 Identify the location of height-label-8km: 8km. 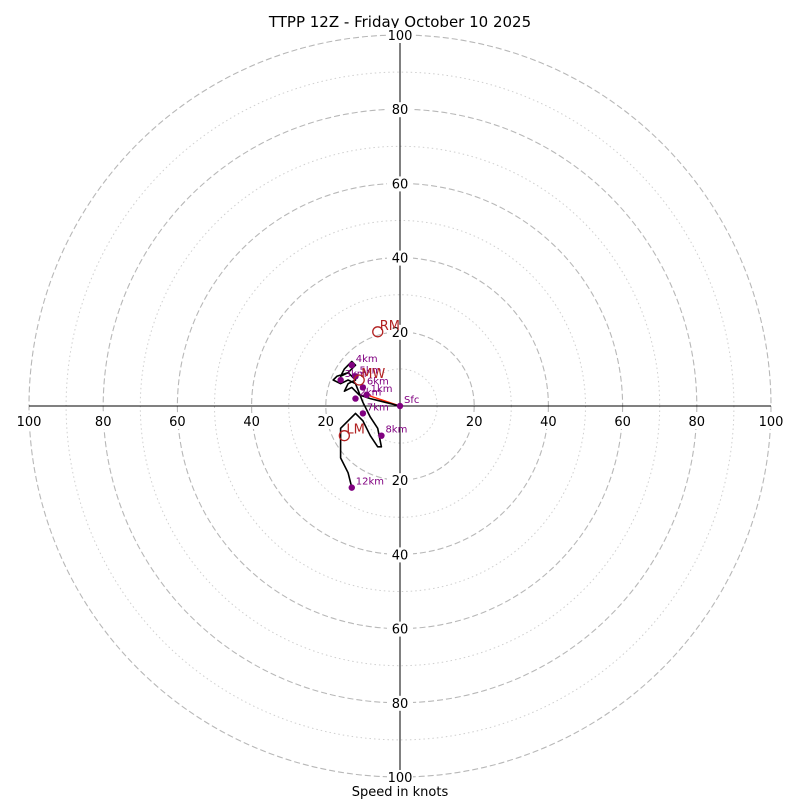
(396, 430).